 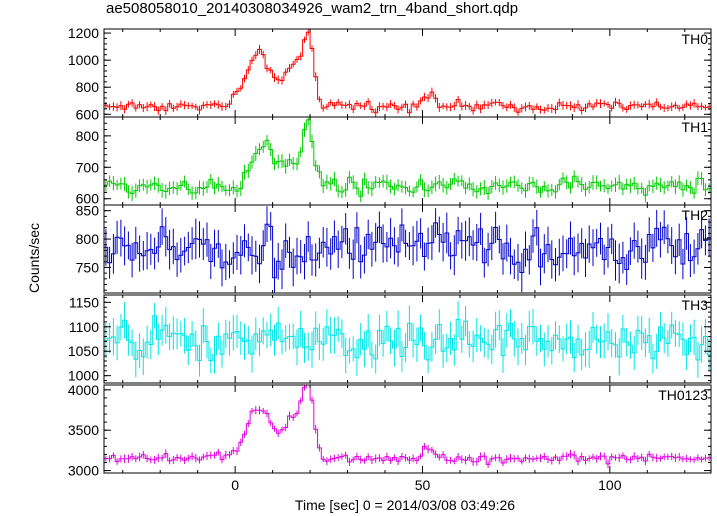 What do you see at coordinates (84, 327) in the screenshot?
I see `y-tick-label: 1100` at bounding box center [84, 327].